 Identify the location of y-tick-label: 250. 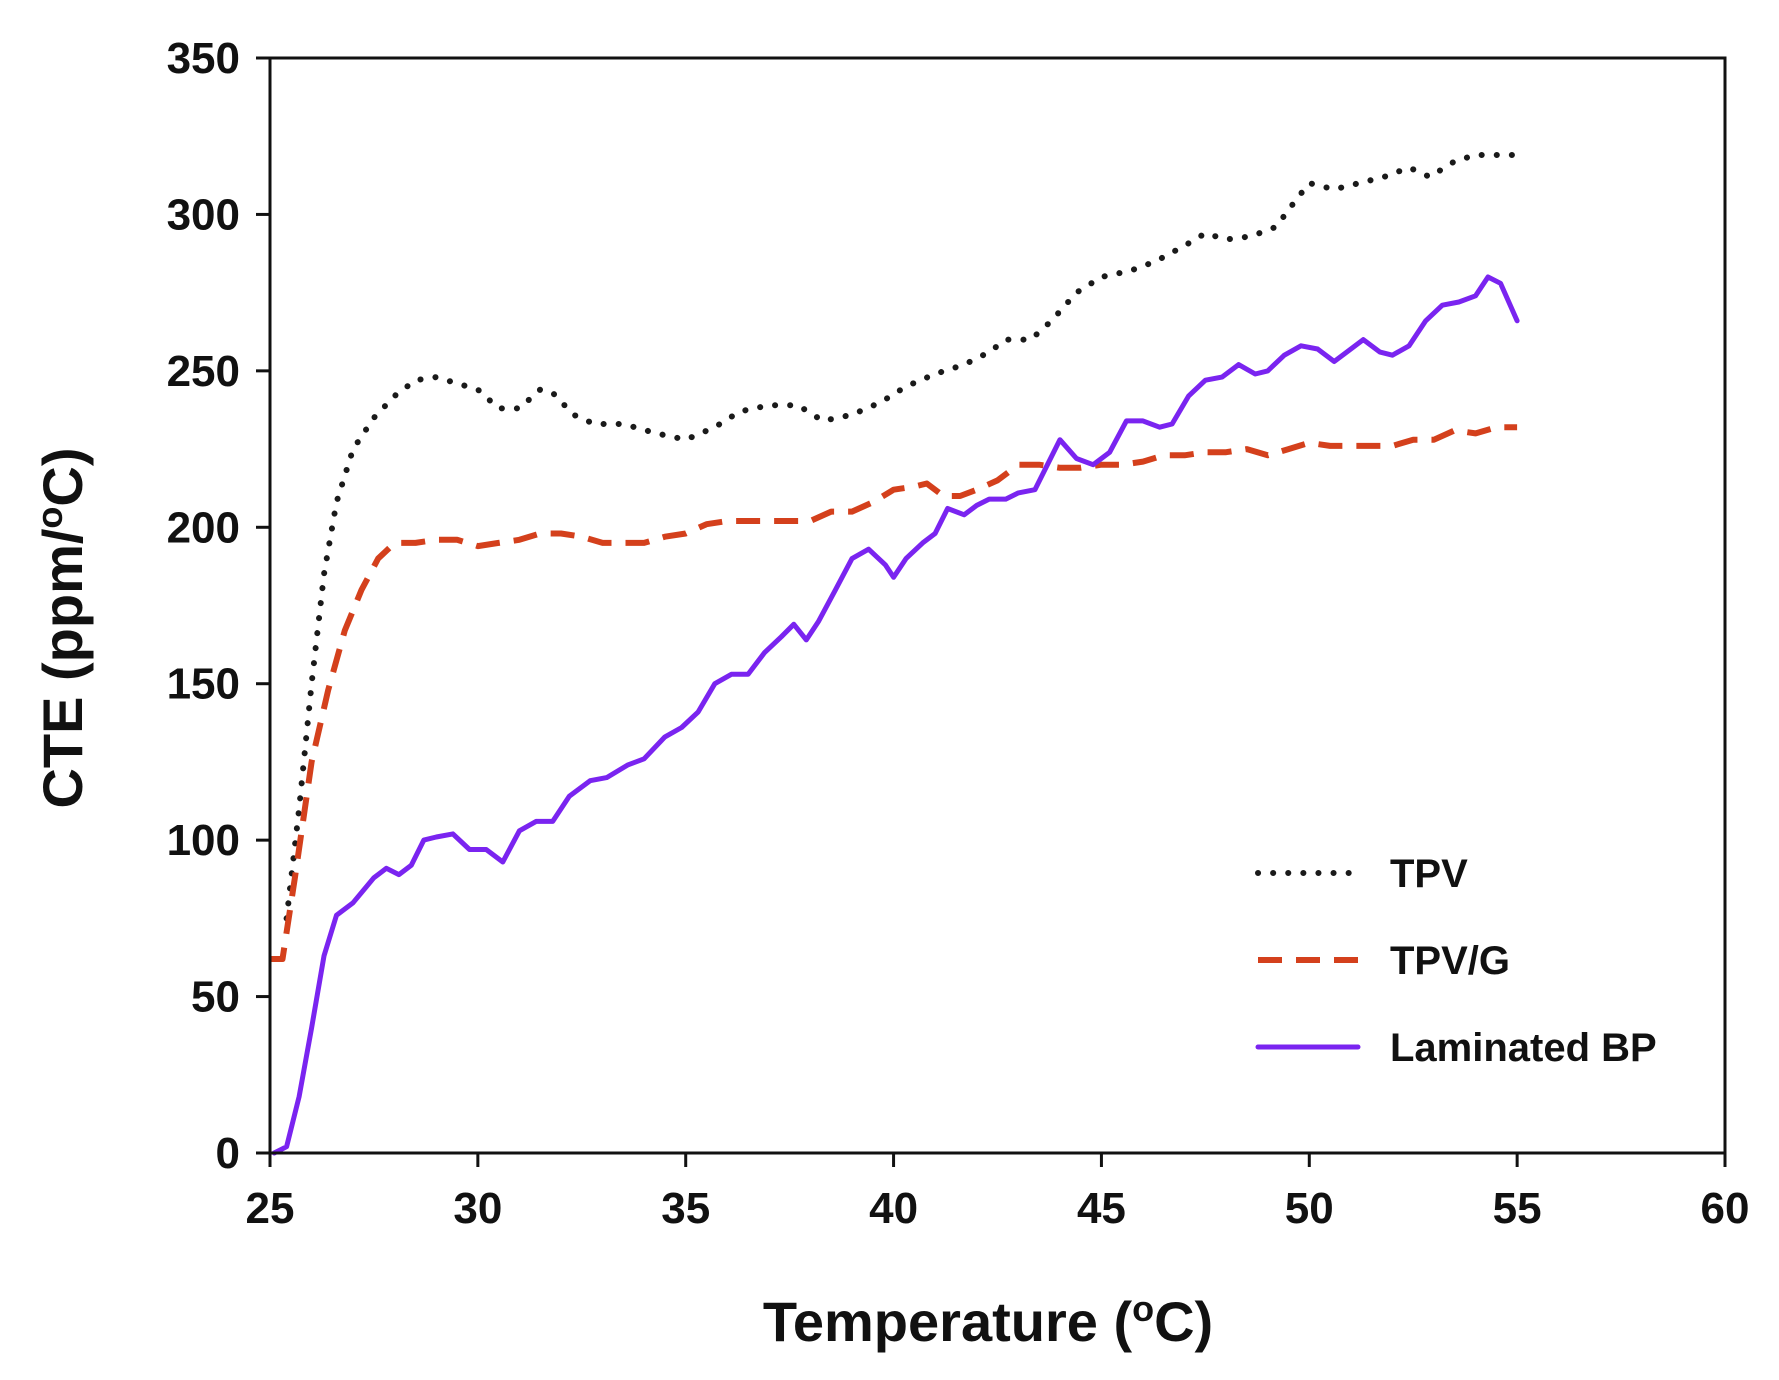
(203, 371).